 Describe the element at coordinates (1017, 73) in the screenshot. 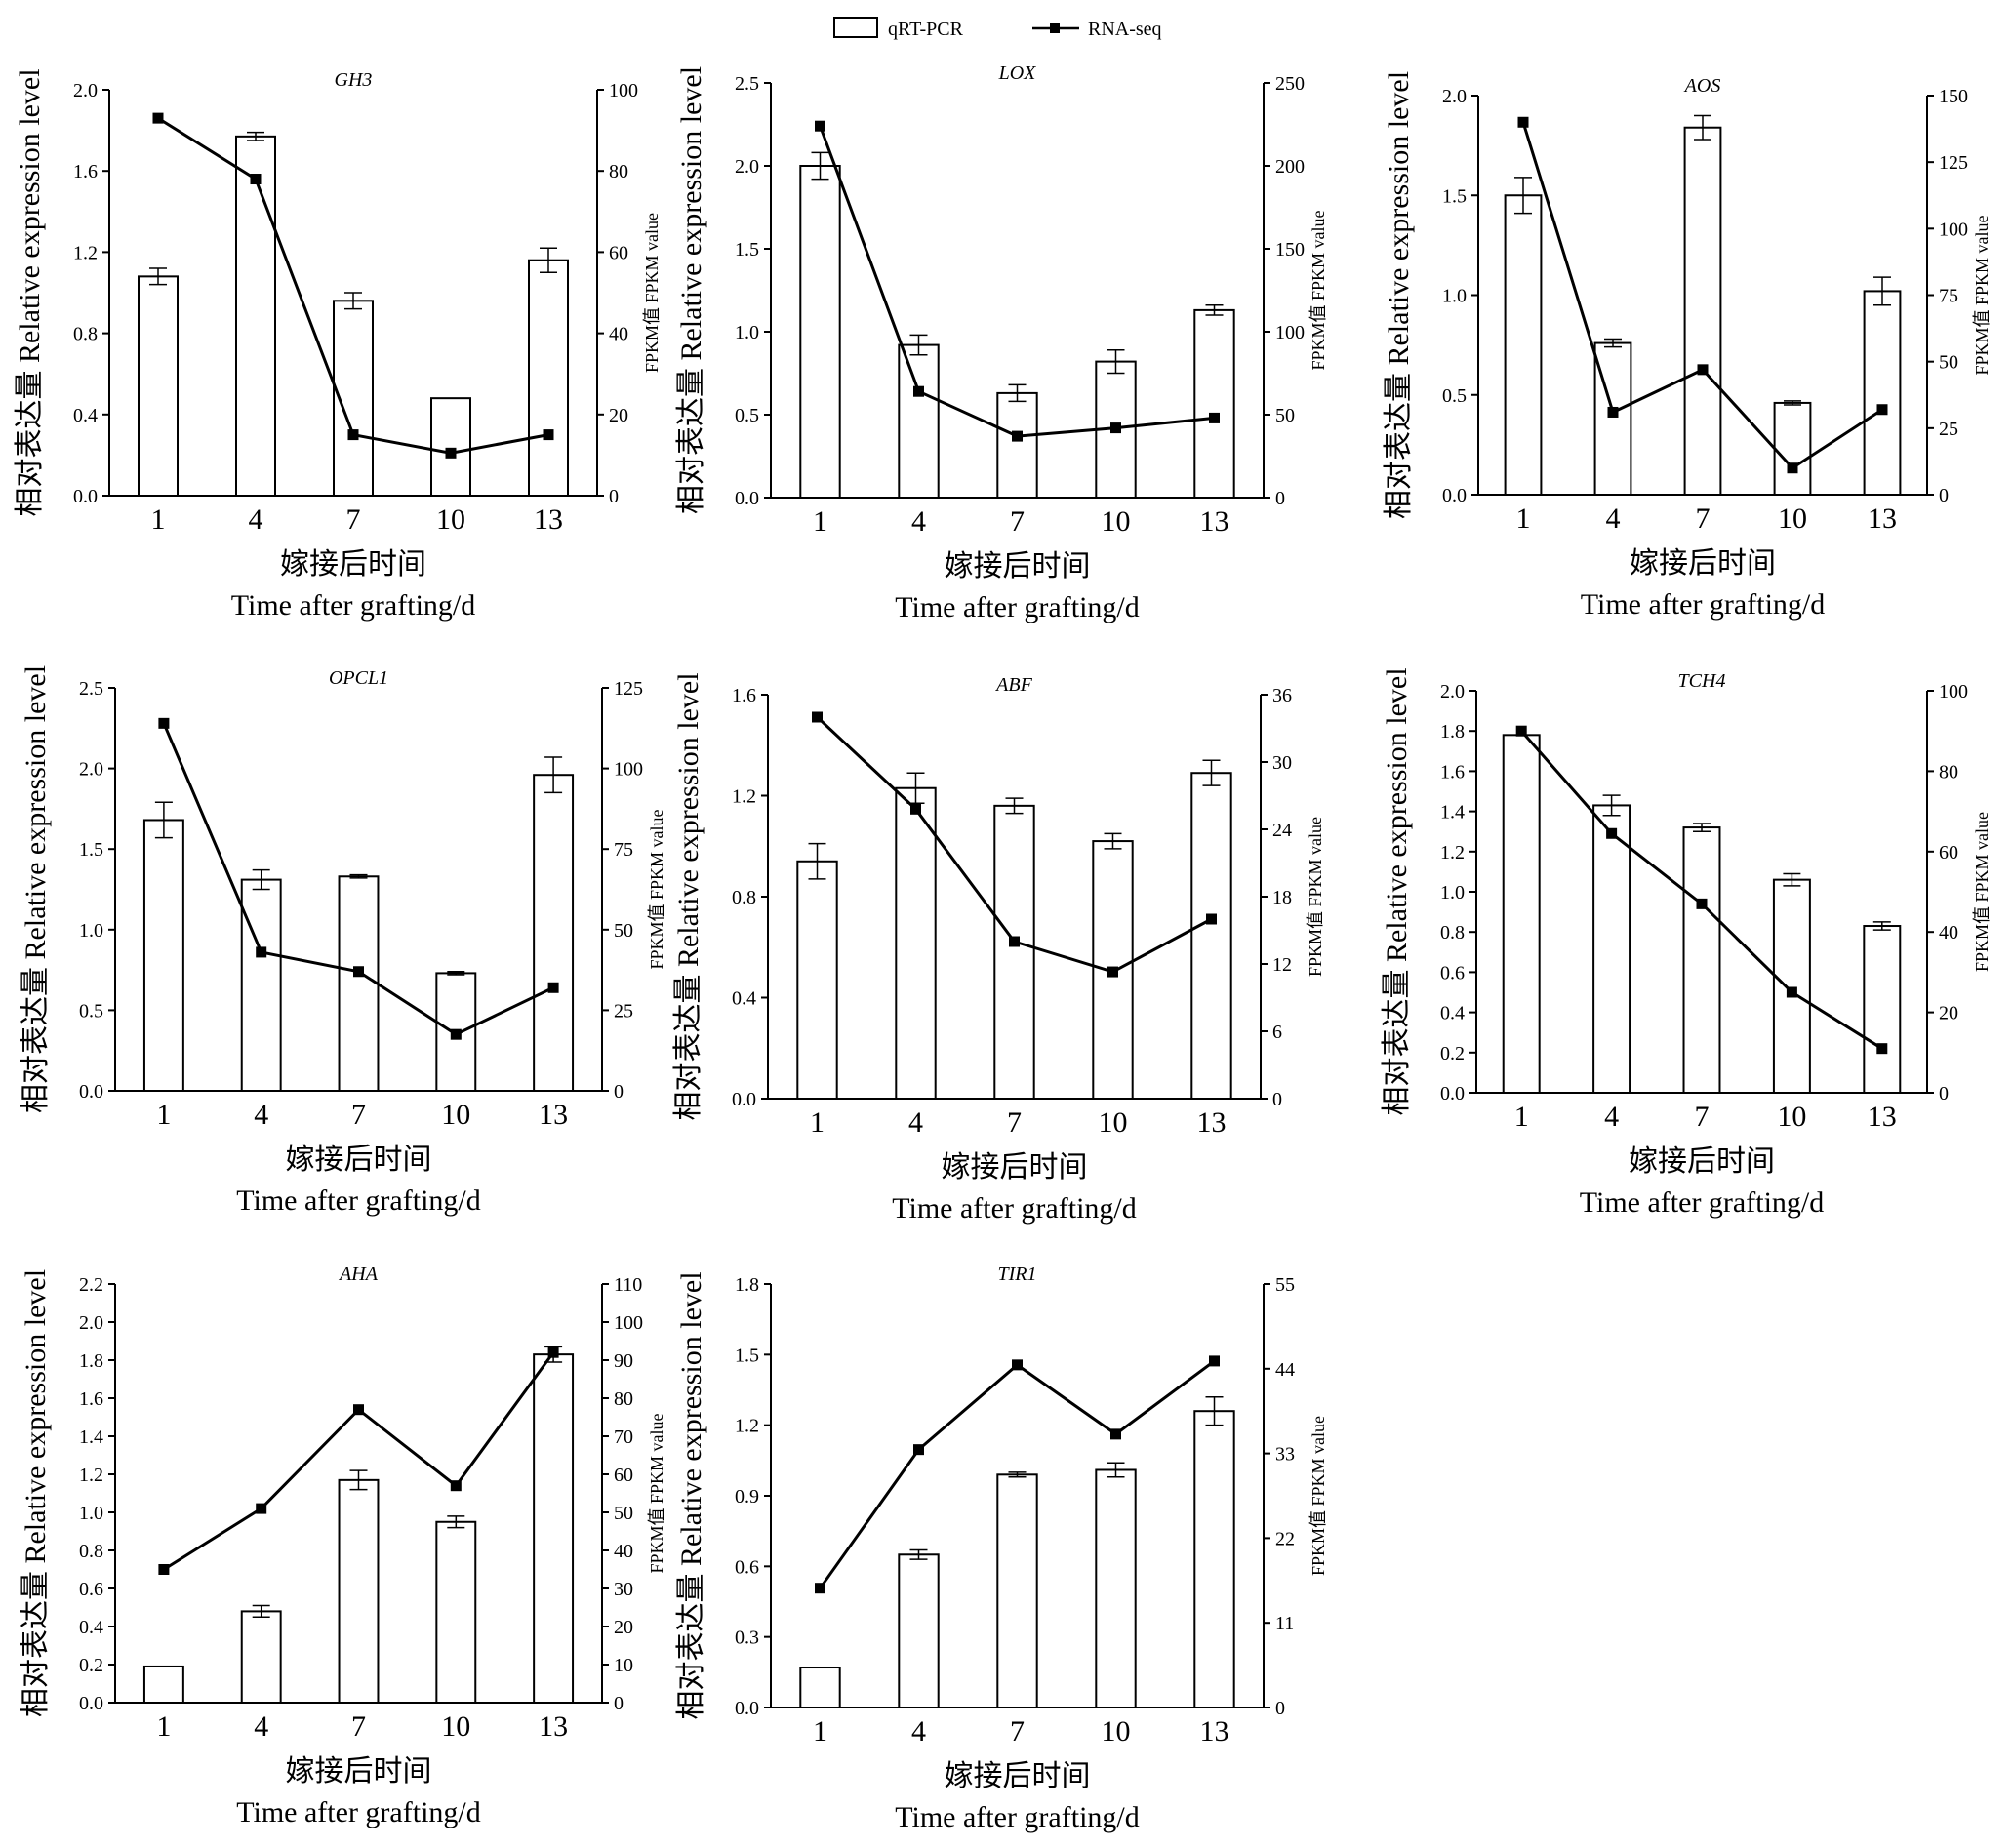

I see `chart-title: LOX` at that location.